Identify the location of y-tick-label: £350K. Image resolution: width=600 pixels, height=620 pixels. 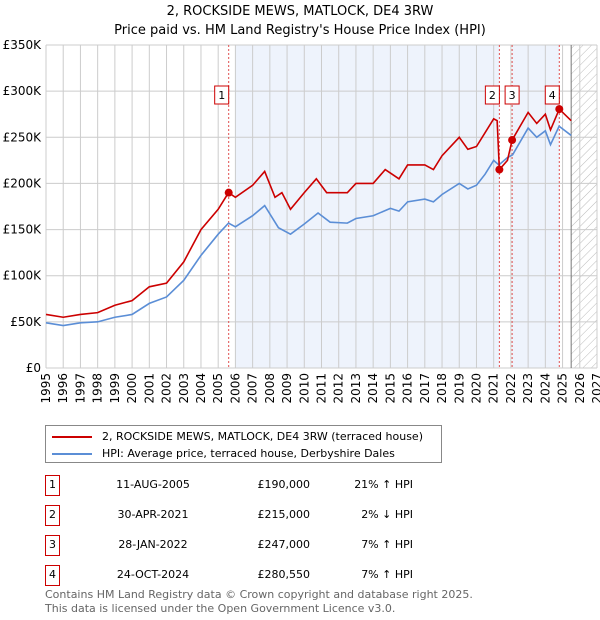
(23, 45).